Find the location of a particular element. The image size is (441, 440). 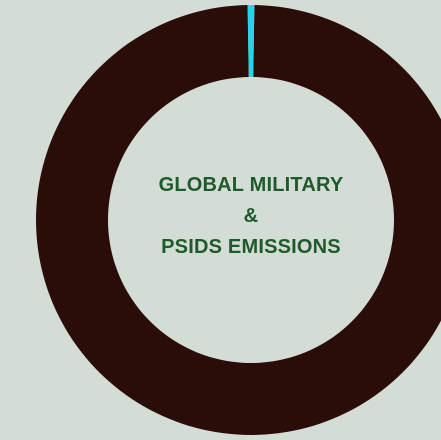

chart-center-title: GLOBAL MILITARY & PSIDS EMISSIONS is located at coordinates (251, 216).